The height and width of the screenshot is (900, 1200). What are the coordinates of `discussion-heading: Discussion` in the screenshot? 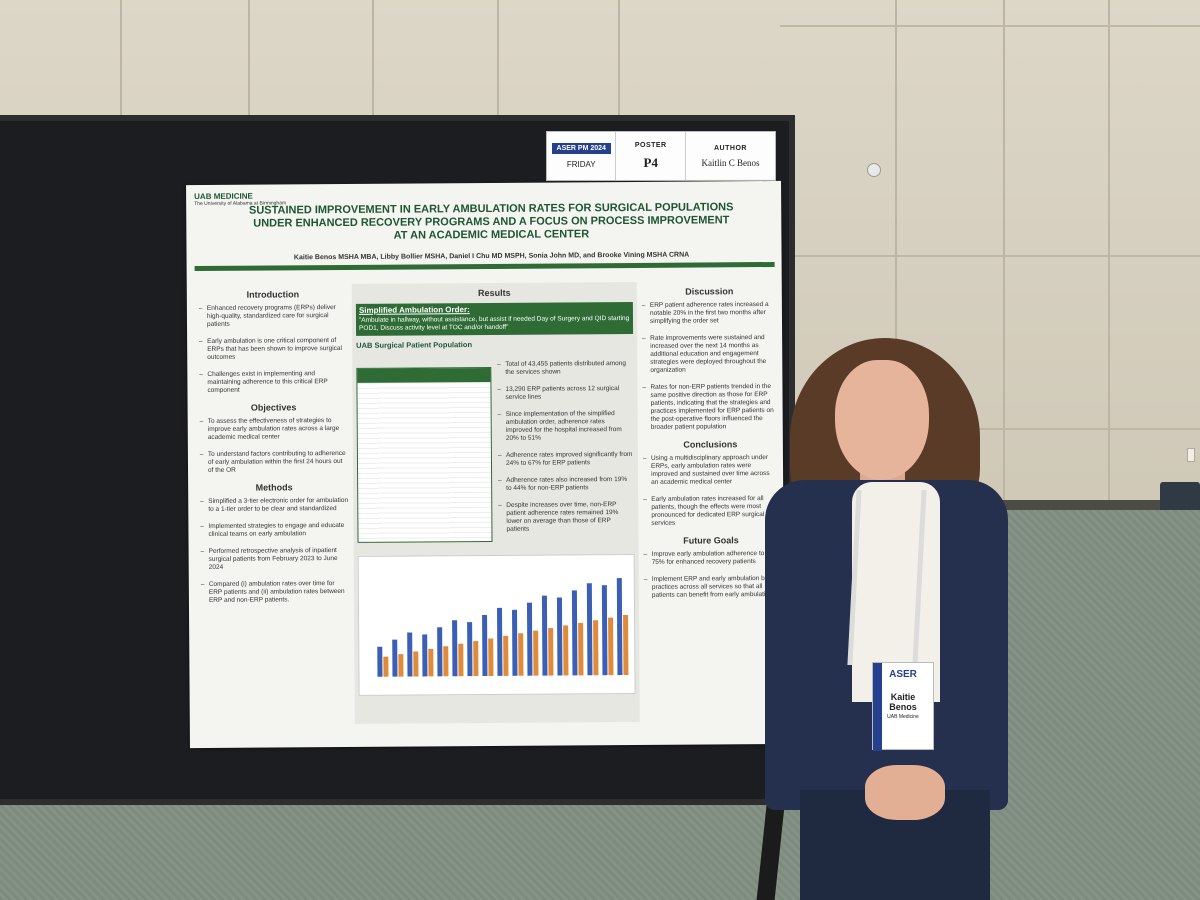 It's located at (709, 291).